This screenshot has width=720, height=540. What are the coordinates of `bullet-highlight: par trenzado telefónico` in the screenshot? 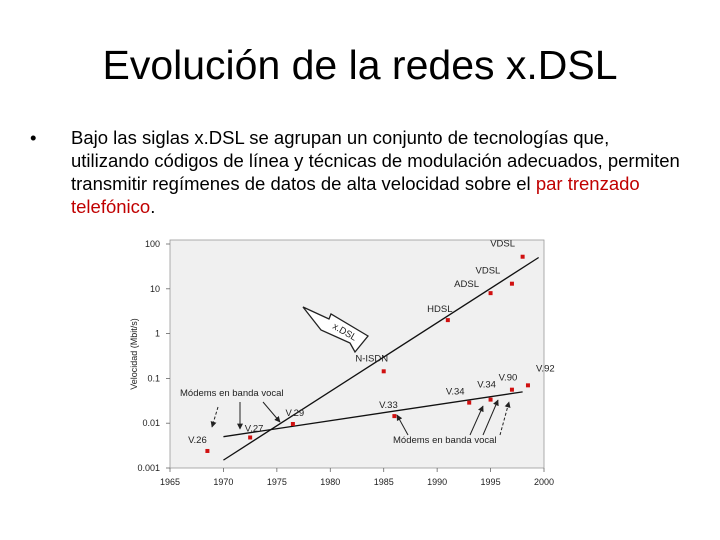 It's located at (355, 195).